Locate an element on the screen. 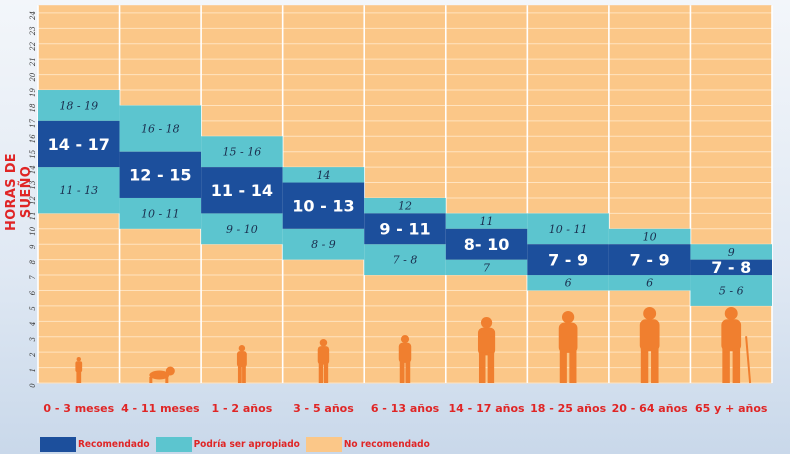  y-tick-label: 24 is located at coordinates (33, 16).